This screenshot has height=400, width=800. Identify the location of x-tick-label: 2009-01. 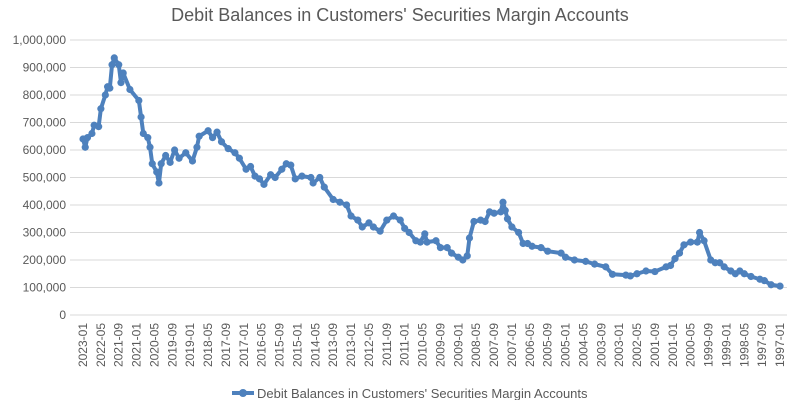
(458, 345).